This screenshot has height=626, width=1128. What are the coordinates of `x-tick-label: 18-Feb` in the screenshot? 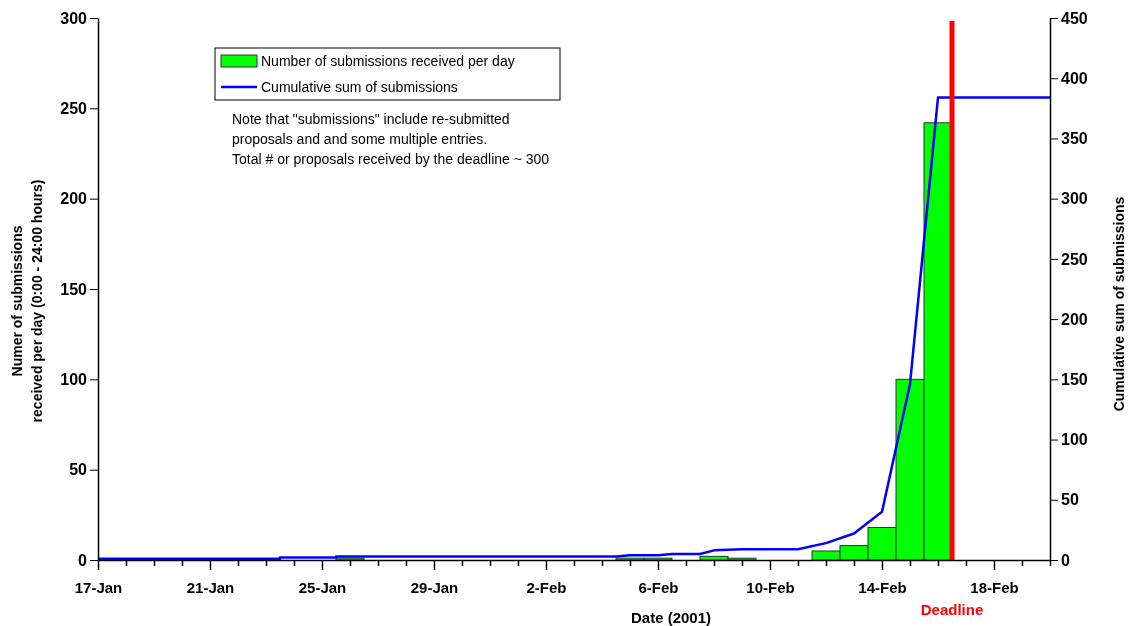 It's located at (994, 587).